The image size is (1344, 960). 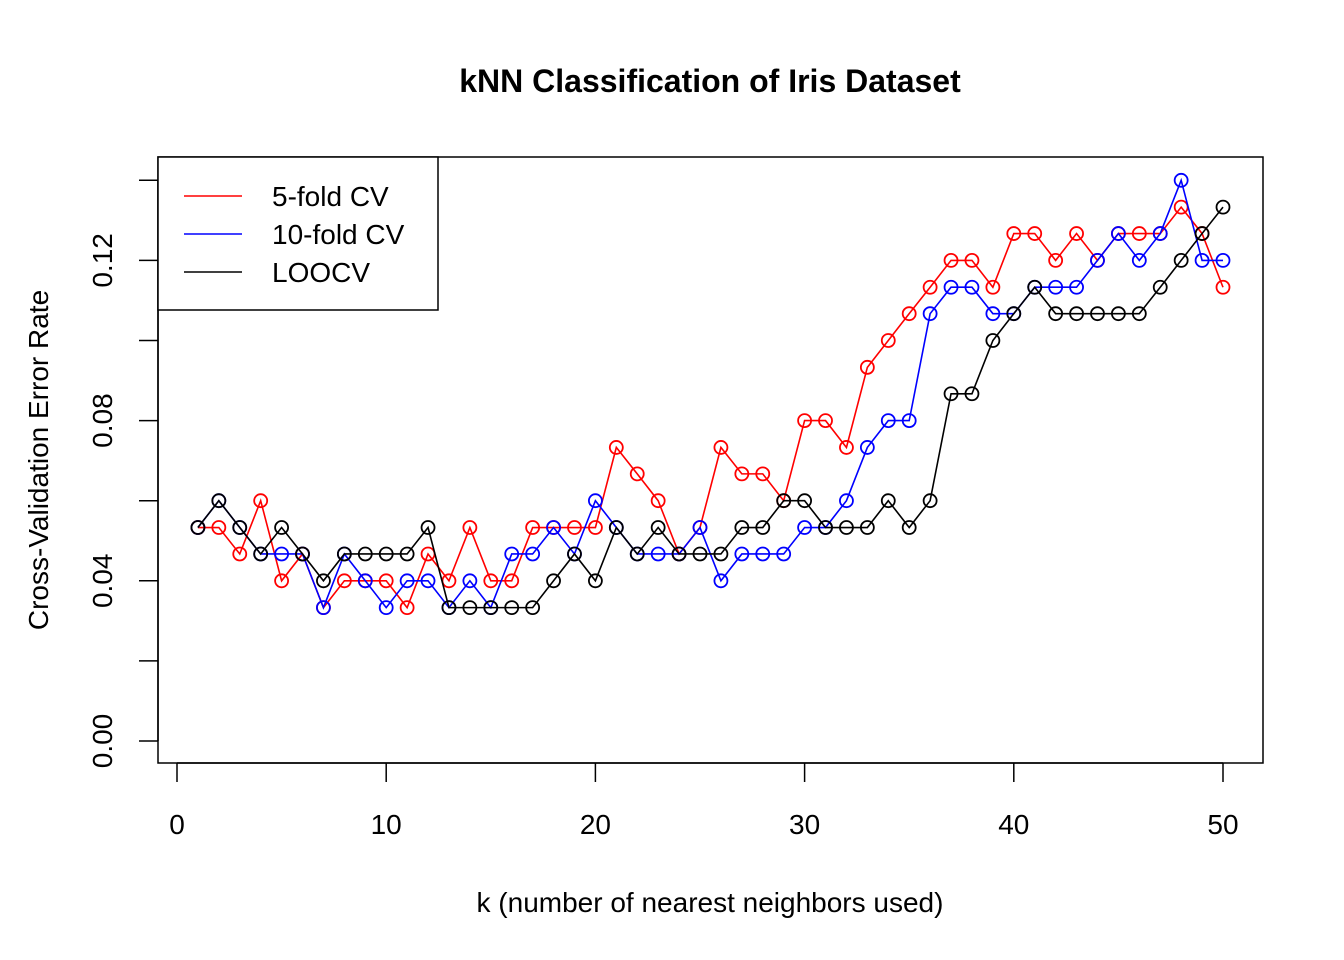 I want to click on x-axis-label: k (number of nearest neighbors used), so click(x=710, y=902).